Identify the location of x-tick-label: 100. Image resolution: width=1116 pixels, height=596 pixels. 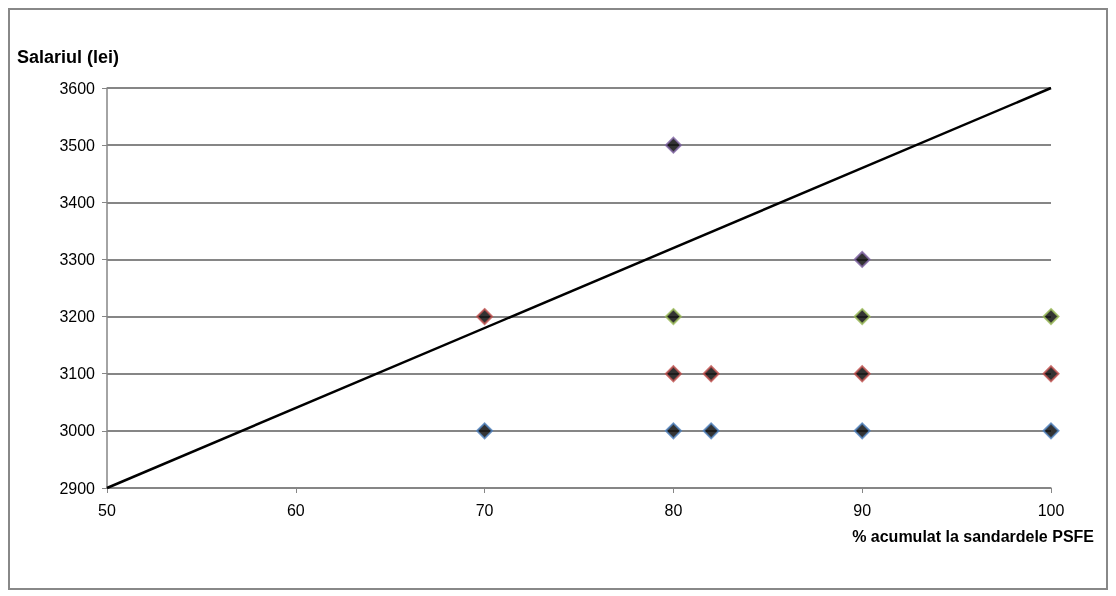
(1051, 510).